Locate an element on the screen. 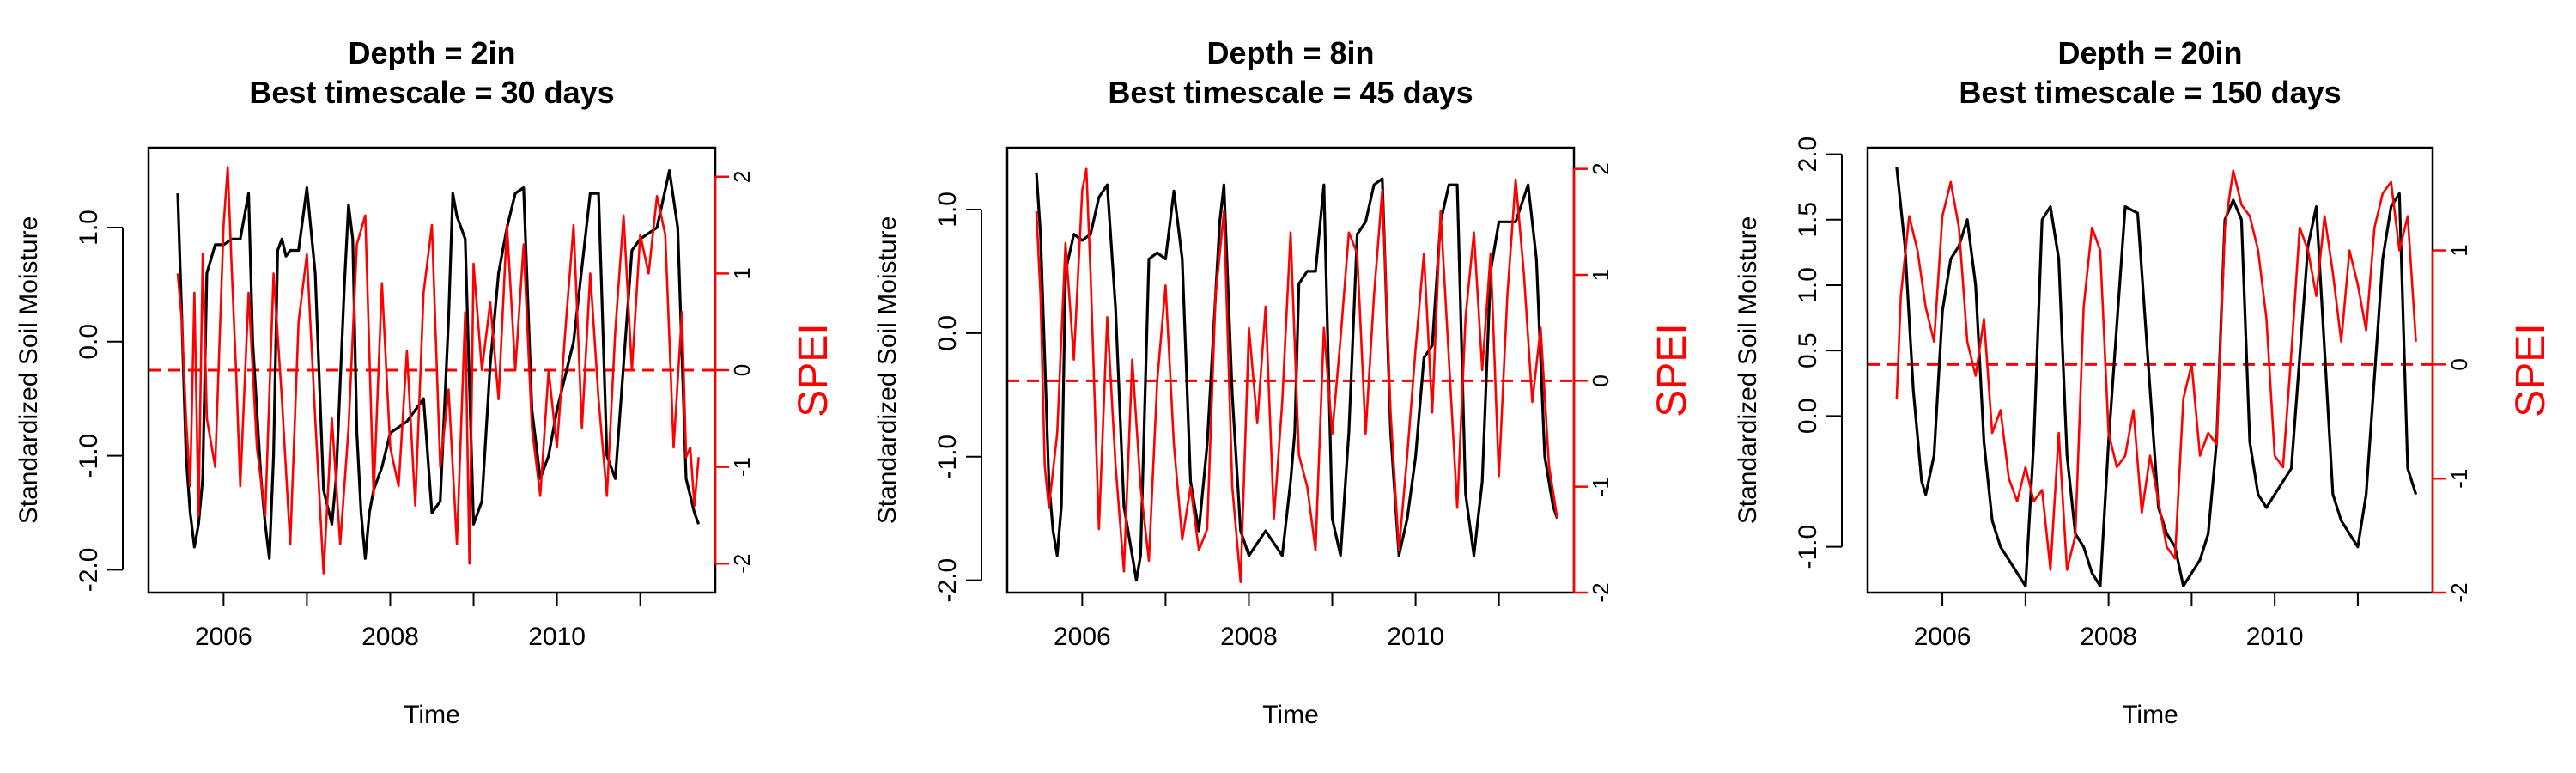 The image size is (2576, 773). chart-subtitle: Best timescale = 30 days is located at coordinates (431, 92).